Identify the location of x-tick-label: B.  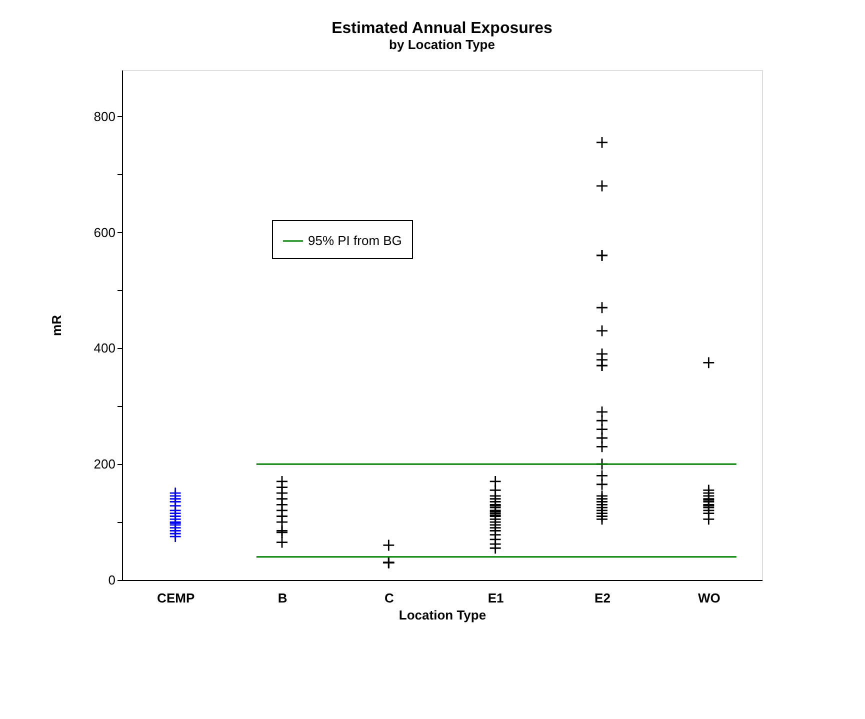
(283, 598).